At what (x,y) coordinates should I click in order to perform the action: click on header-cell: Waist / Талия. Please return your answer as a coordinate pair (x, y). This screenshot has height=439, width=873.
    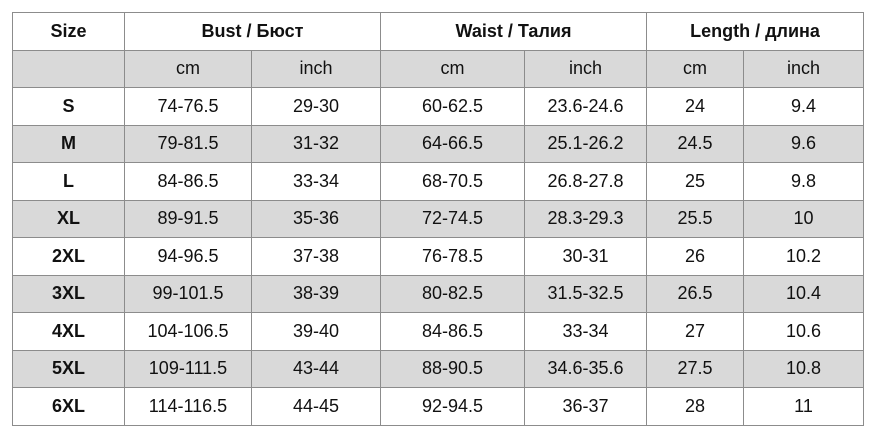
    Looking at the image, I should click on (513, 31).